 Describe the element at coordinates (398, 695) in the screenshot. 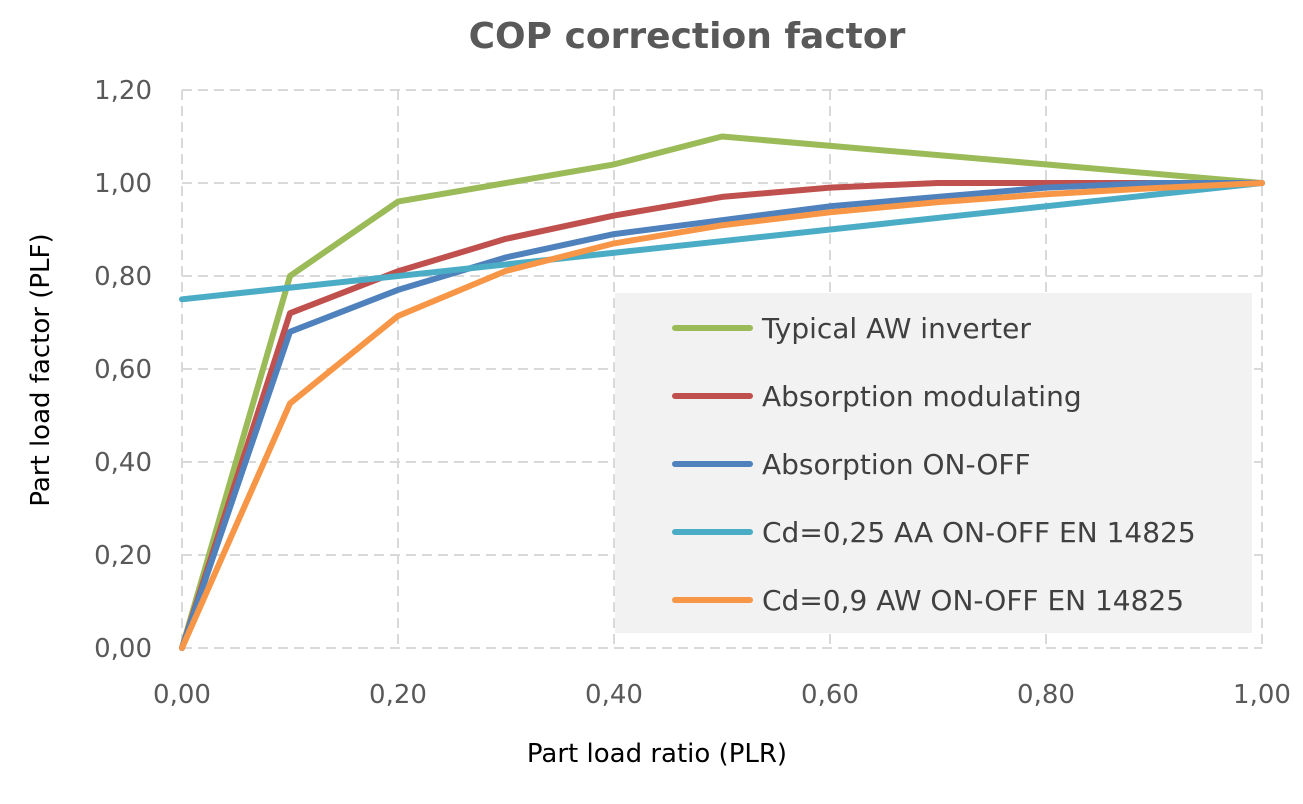

I see `x-tick-label: 0,20` at that location.